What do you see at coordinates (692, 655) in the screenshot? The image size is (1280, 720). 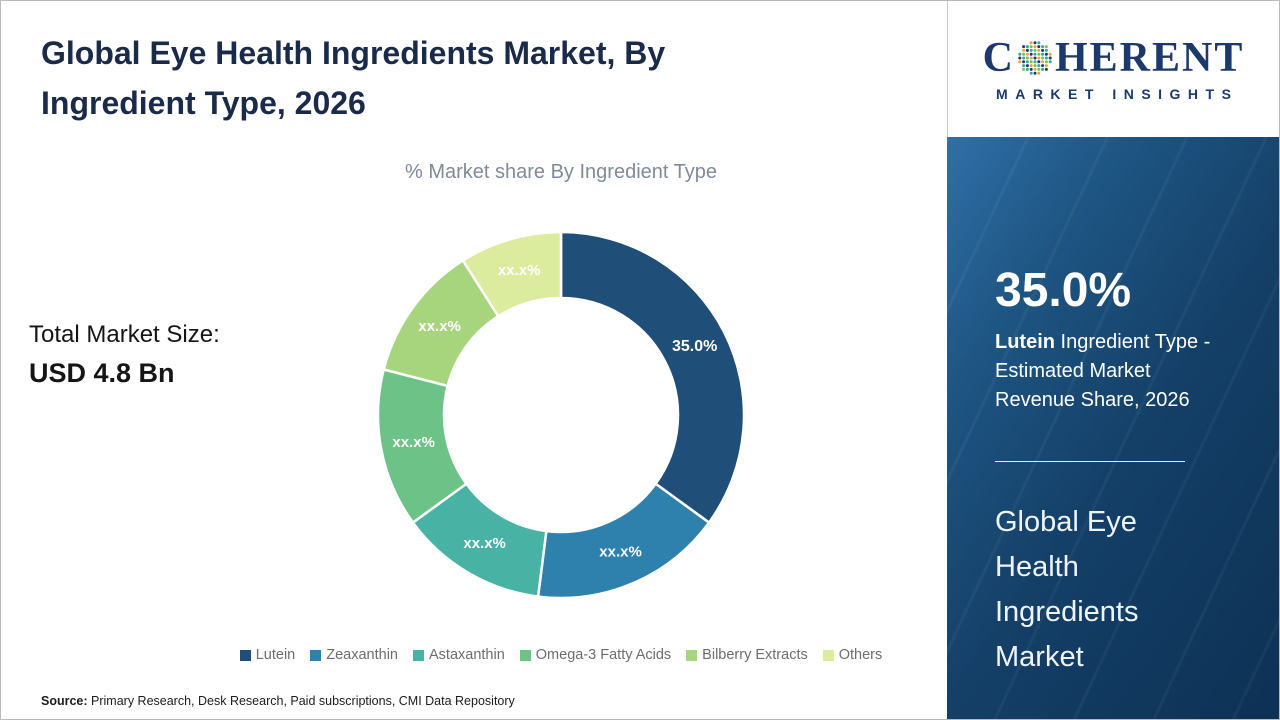 I see `legend-swatch-bilberry-extracts` at bounding box center [692, 655].